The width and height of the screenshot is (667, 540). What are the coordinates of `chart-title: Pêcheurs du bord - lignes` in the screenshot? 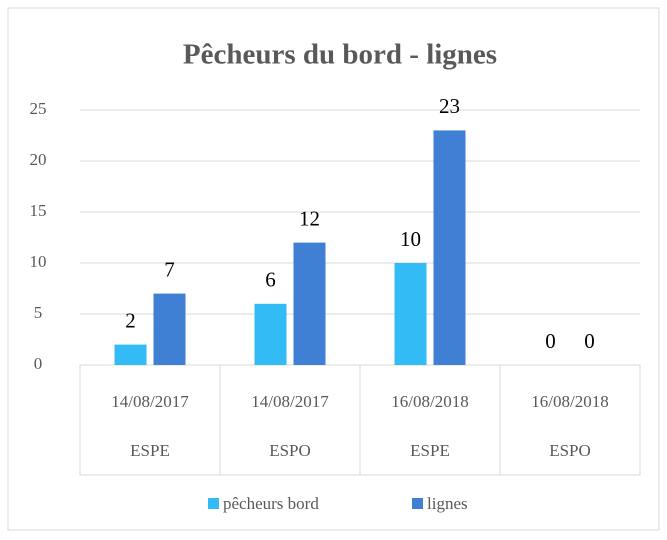 It's located at (340, 55).